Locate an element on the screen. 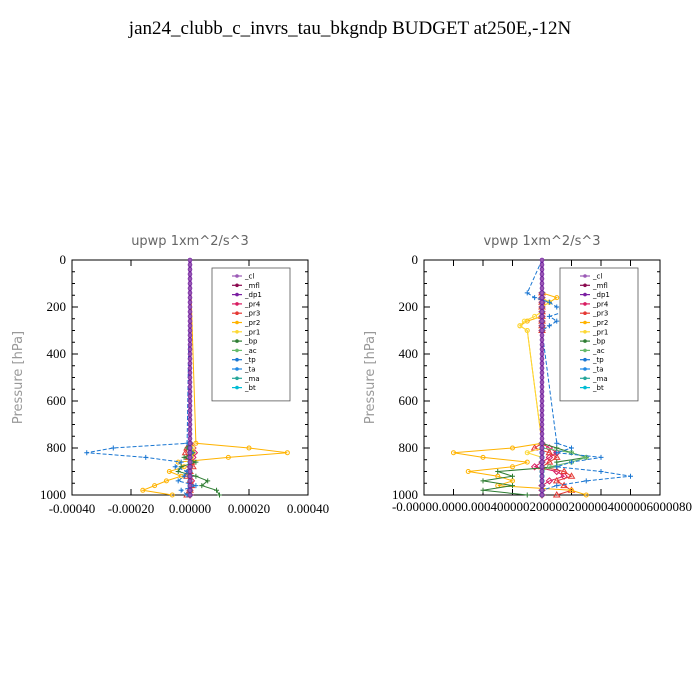  legend-box is located at coordinates (251, 334).